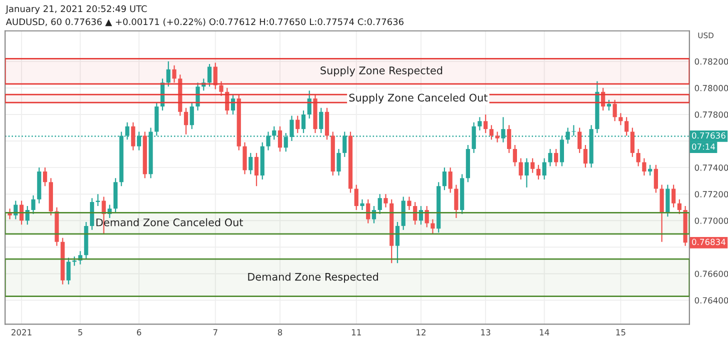 This screenshot has width=728, height=343. What do you see at coordinates (80, 332) in the screenshot?
I see `x-tick-label: 5` at bounding box center [80, 332].